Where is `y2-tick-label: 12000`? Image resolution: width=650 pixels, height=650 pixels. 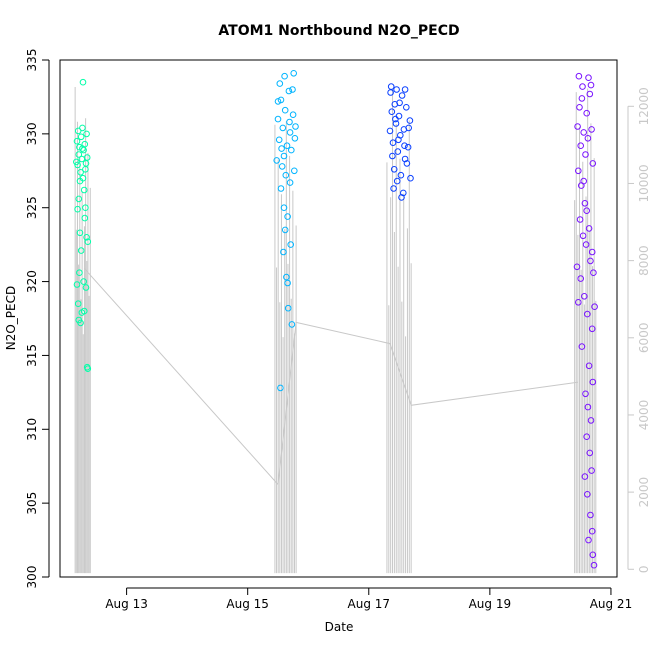 y2-tick-label: 12000 is located at coordinates (643, 106).